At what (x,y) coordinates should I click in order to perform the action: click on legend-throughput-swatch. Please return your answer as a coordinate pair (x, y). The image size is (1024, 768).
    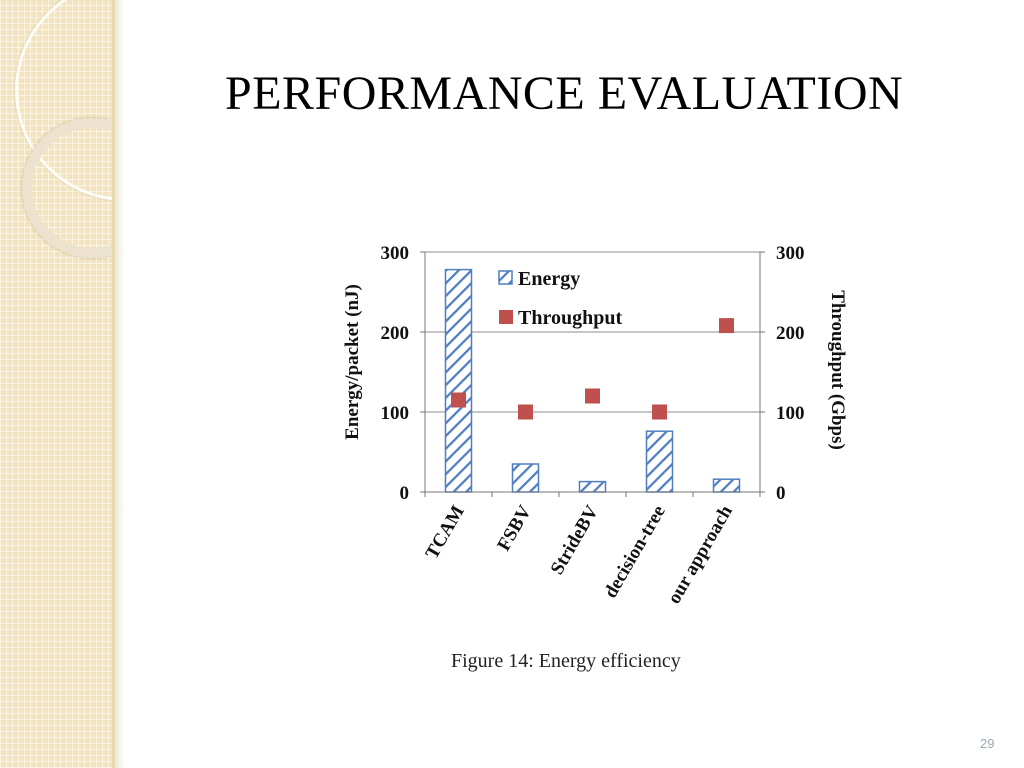
    Looking at the image, I should click on (506, 317).